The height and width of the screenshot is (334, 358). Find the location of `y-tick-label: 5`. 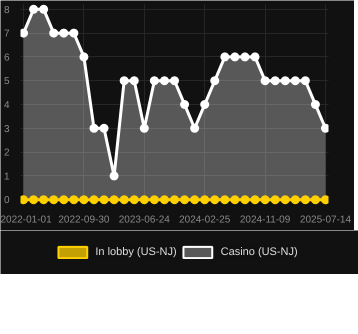

y-tick-label: 5 is located at coordinates (7, 82).